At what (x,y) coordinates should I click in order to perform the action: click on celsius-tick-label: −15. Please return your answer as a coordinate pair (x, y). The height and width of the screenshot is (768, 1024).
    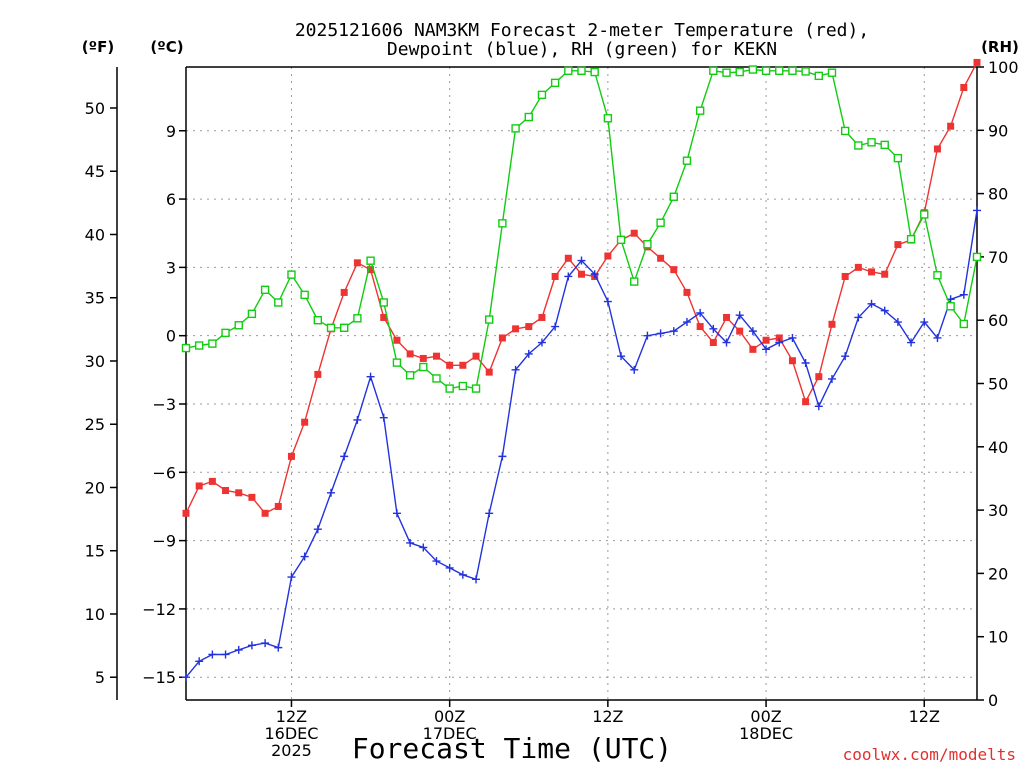
    Looking at the image, I should click on (159, 677).